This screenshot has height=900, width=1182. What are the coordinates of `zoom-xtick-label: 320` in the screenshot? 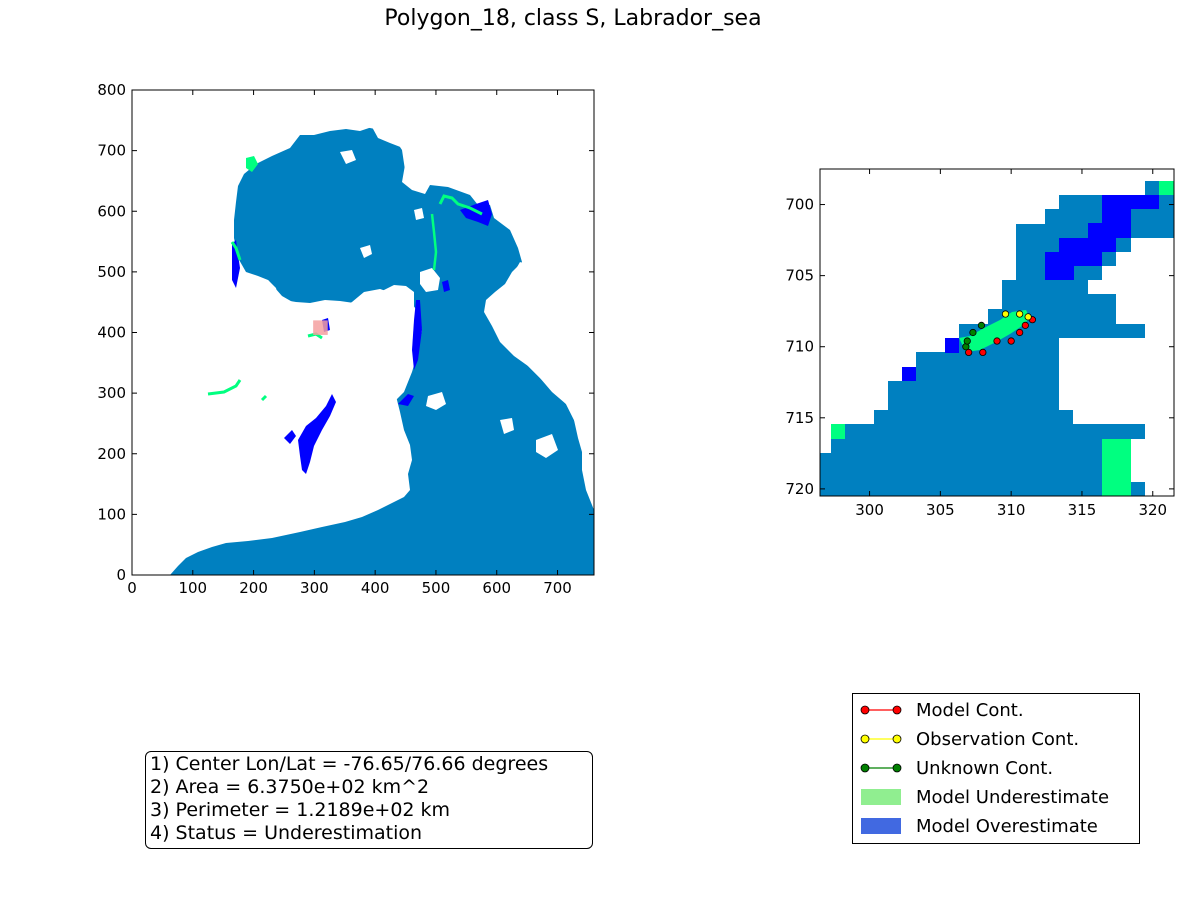 It's located at (1152, 510).